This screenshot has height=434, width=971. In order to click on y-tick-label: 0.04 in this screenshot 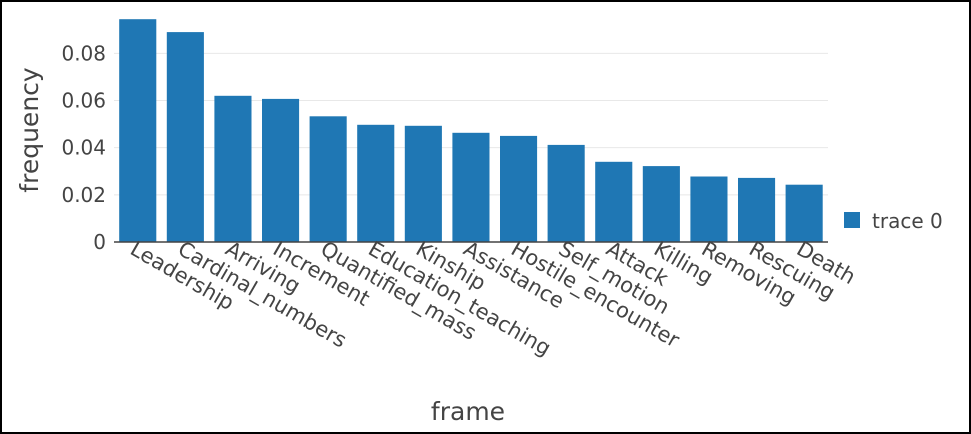, I will do `click(83, 148)`.